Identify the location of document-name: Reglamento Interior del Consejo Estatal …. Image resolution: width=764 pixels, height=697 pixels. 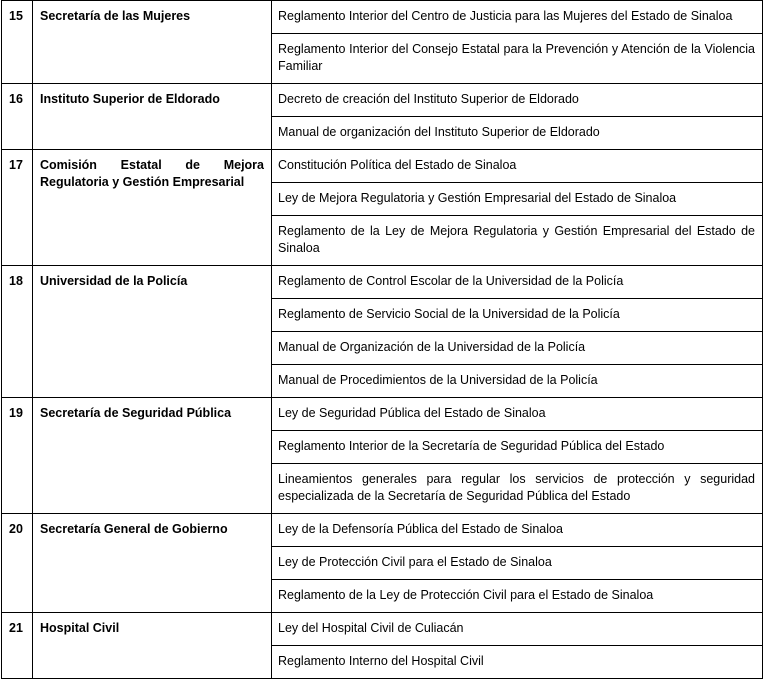
(517, 58).